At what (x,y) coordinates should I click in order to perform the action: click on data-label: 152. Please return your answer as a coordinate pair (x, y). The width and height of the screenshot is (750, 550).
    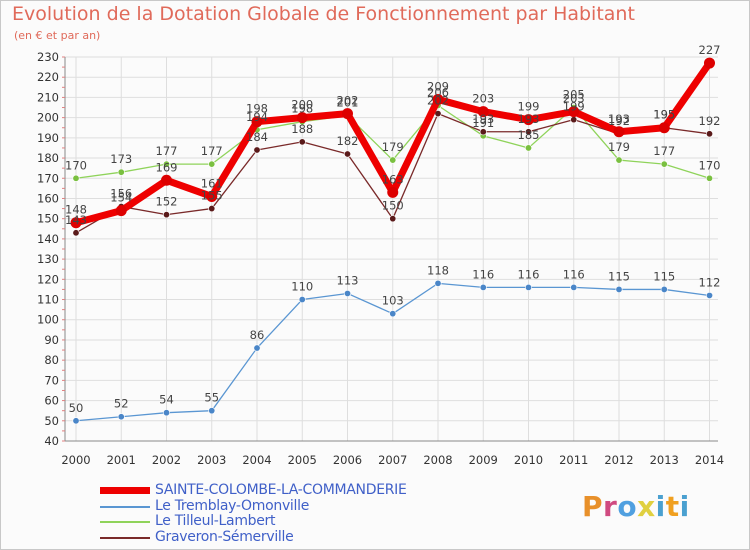
    Looking at the image, I should click on (167, 202).